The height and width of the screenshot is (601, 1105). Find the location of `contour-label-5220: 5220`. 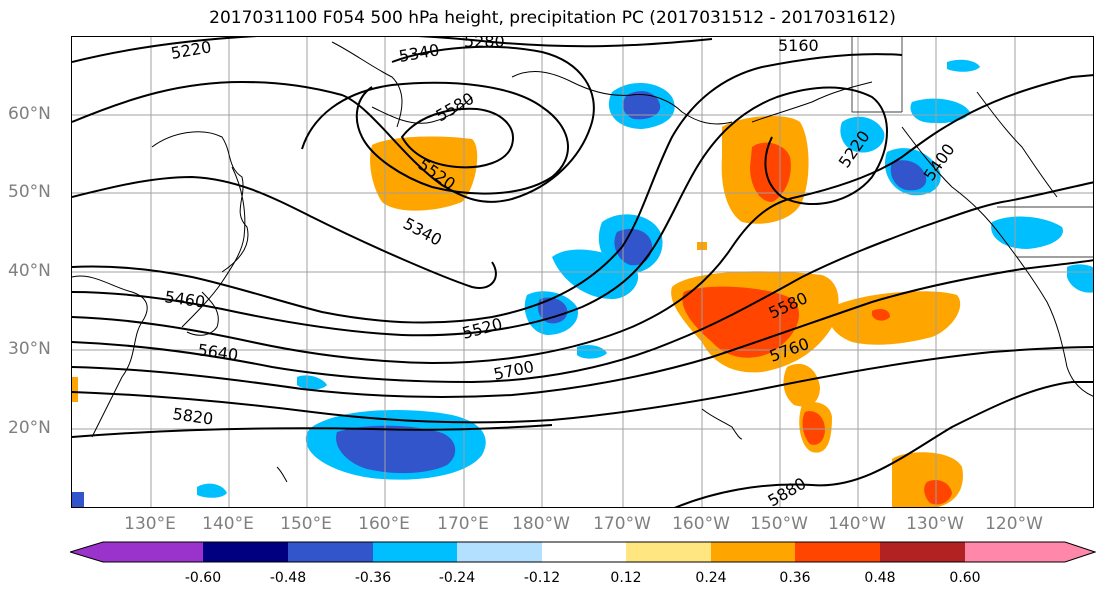

contour-label-5220: 5220 is located at coordinates (190, 50).